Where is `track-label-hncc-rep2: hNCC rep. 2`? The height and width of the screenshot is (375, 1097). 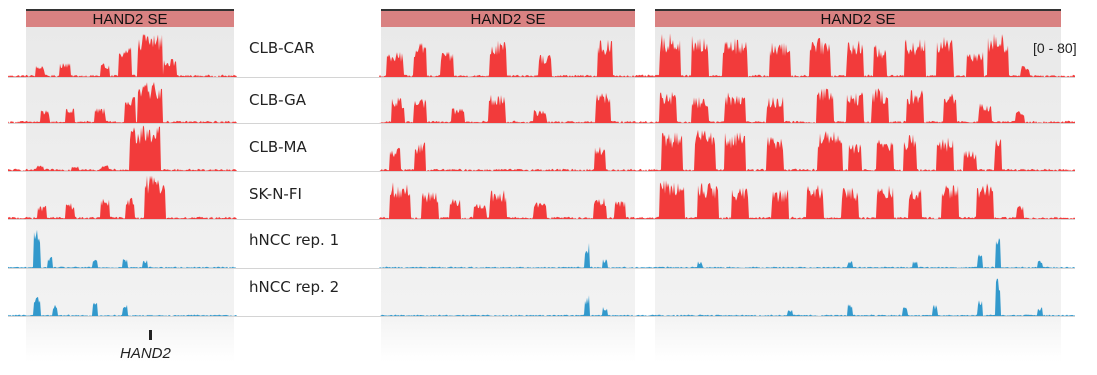
track-label-hncc-rep2: hNCC rep. 2 is located at coordinates (294, 287).